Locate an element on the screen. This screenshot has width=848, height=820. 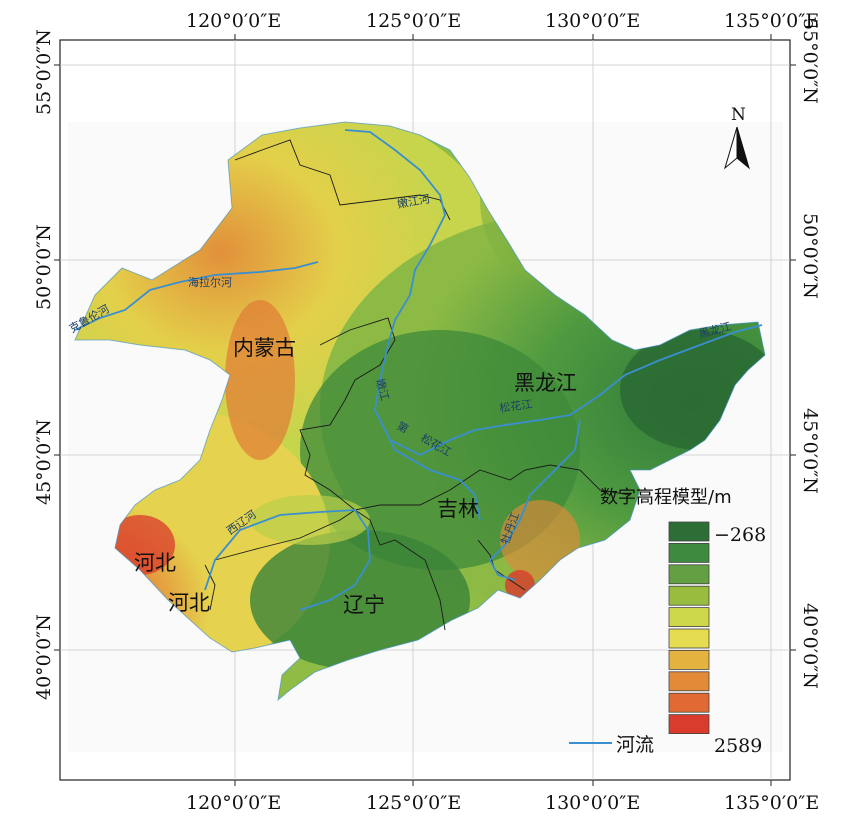
left-lat-label-2: 50°0′0″N is located at coordinates (44, 267).